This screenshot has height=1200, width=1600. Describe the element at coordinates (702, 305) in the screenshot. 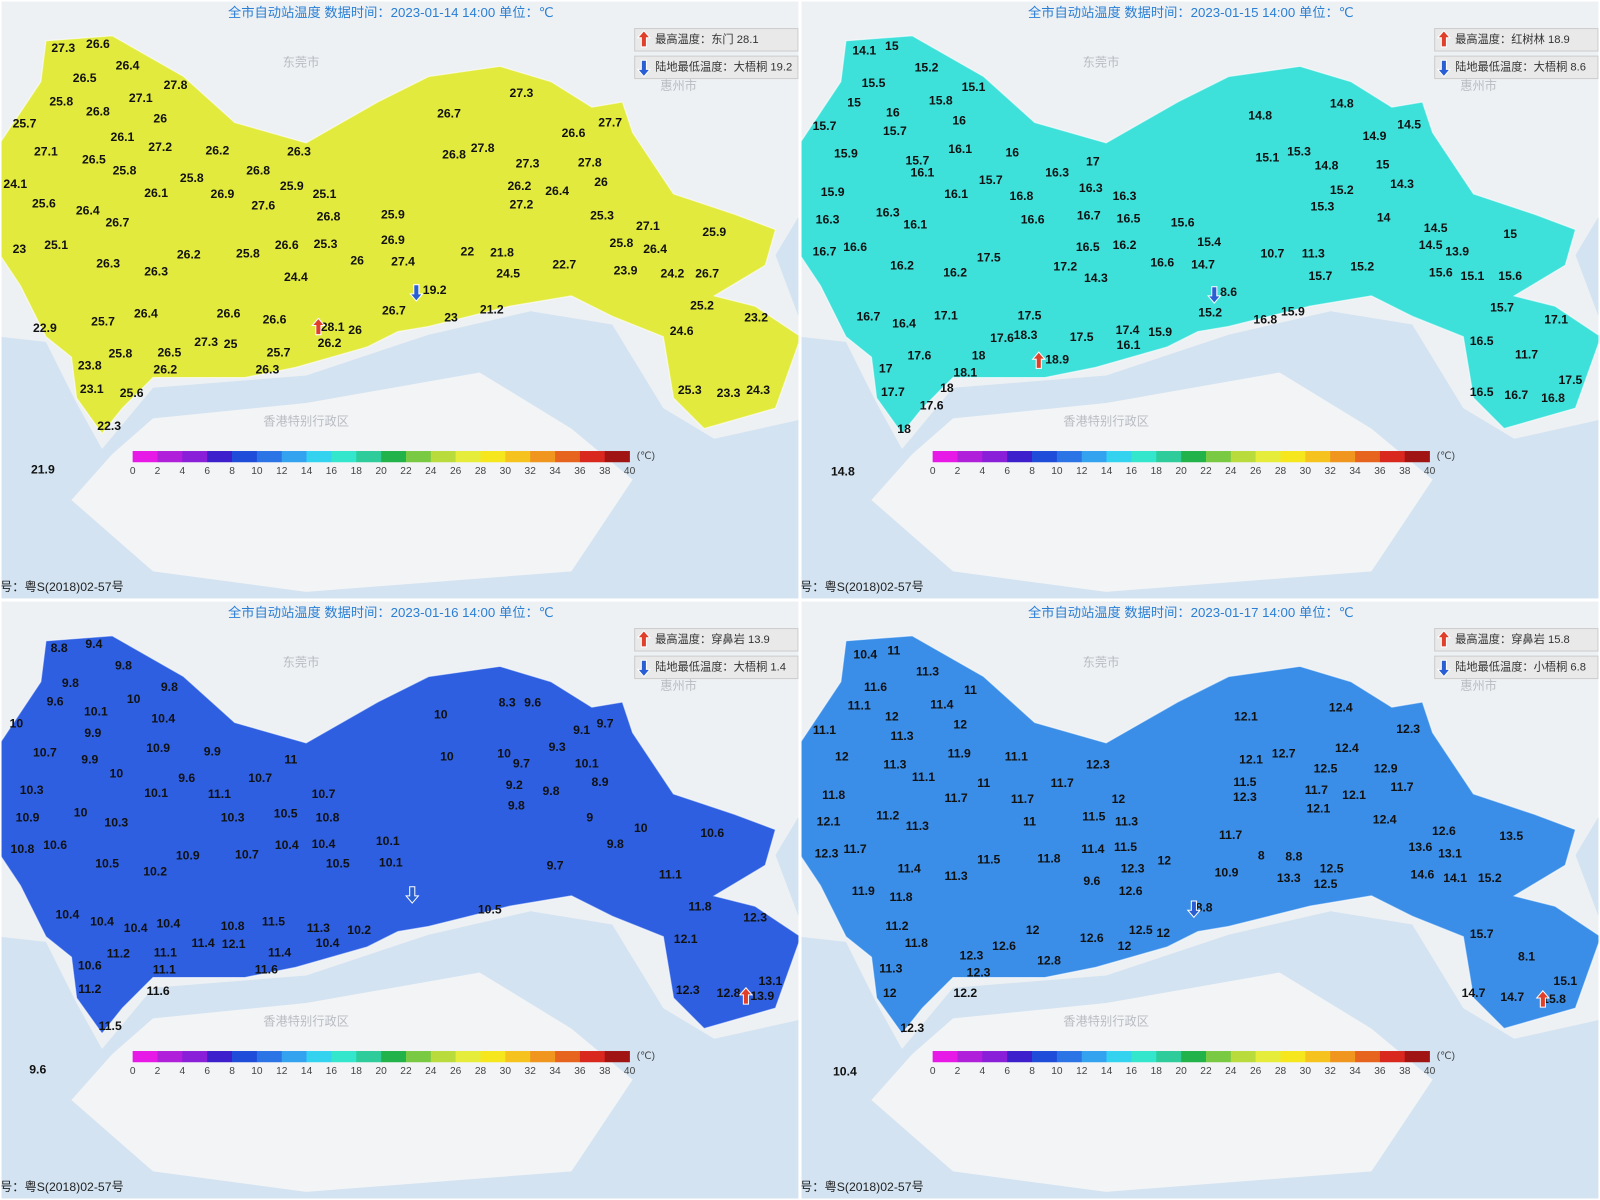

I see `station-value: 25.2` at that location.